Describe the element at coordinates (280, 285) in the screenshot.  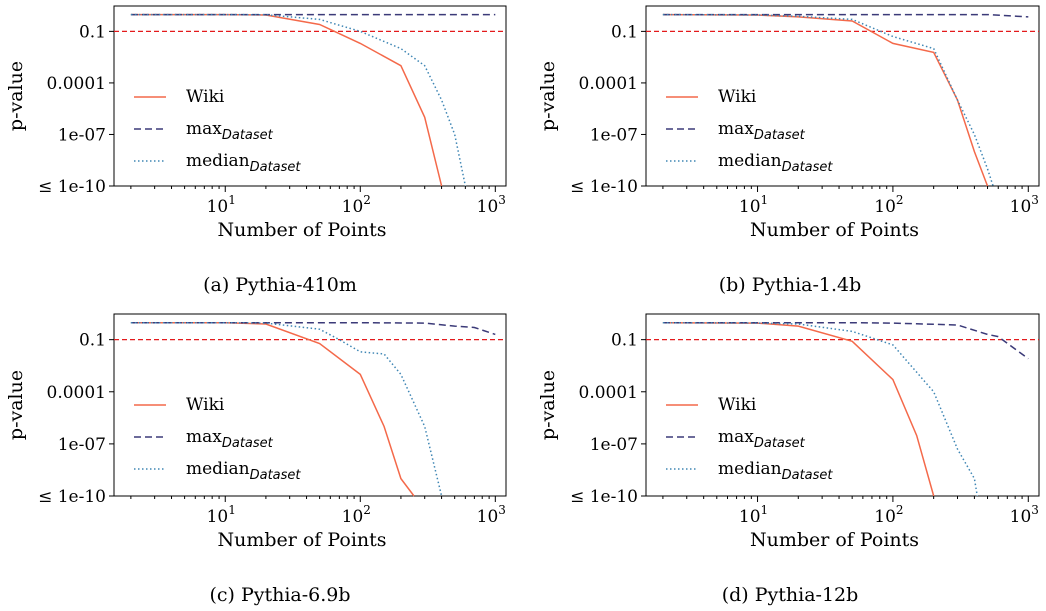
I see `subfigure-caption: (a) Pythia-410m` at that location.